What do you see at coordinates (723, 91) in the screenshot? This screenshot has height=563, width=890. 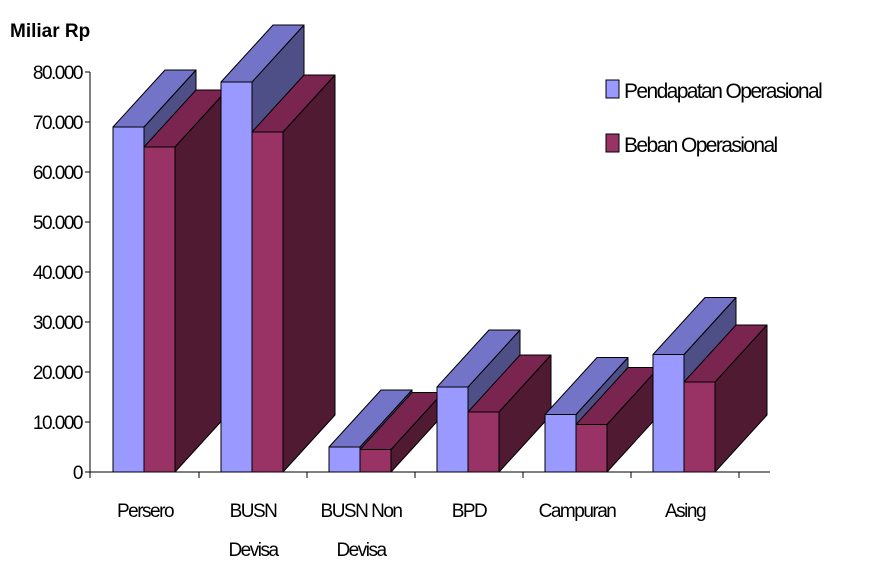 I see `legend-label: Pendapatan Operasional` at bounding box center [723, 91].